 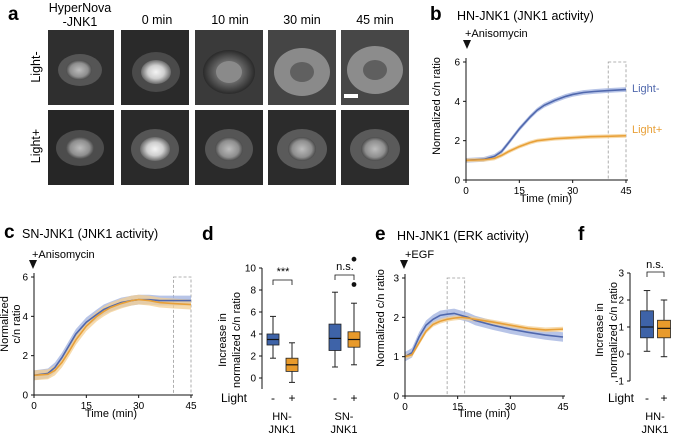 I want to click on panel-d-significance-sn: n.s., so click(x=345, y=267).